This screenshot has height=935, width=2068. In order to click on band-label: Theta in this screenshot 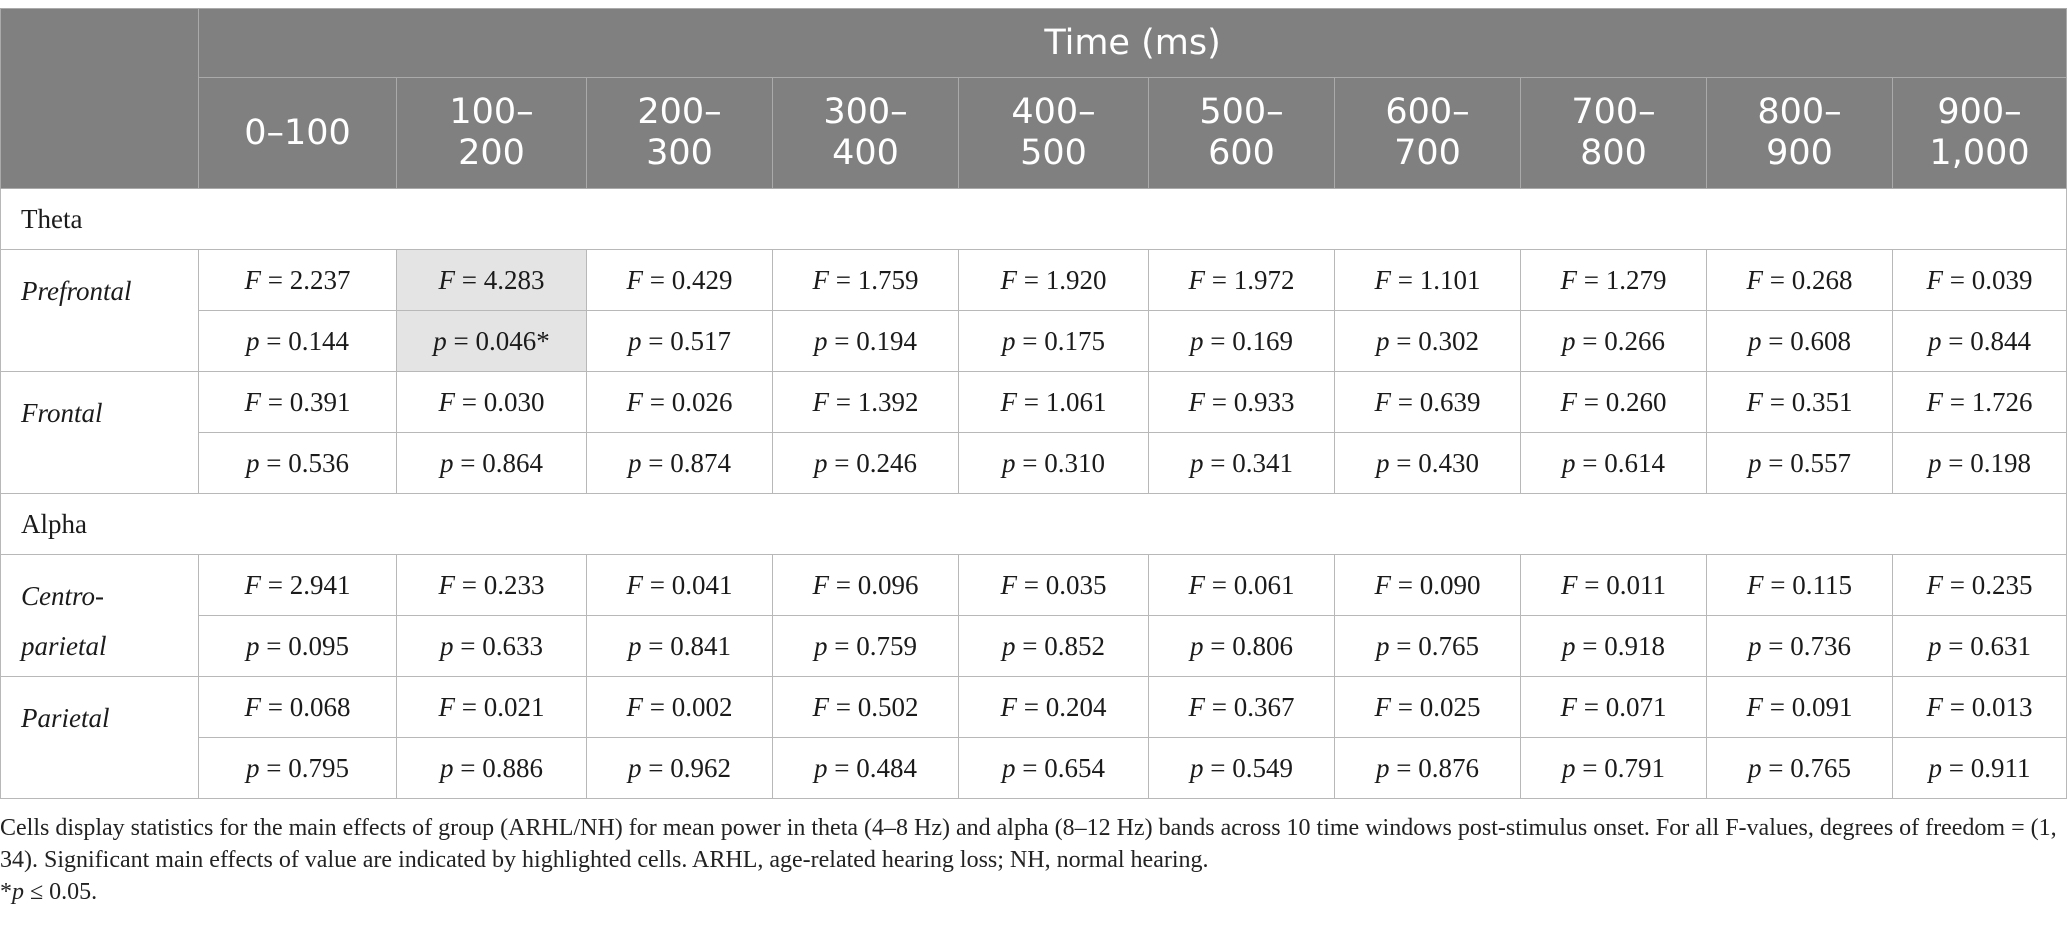, I will do `click(1034, 219)`.